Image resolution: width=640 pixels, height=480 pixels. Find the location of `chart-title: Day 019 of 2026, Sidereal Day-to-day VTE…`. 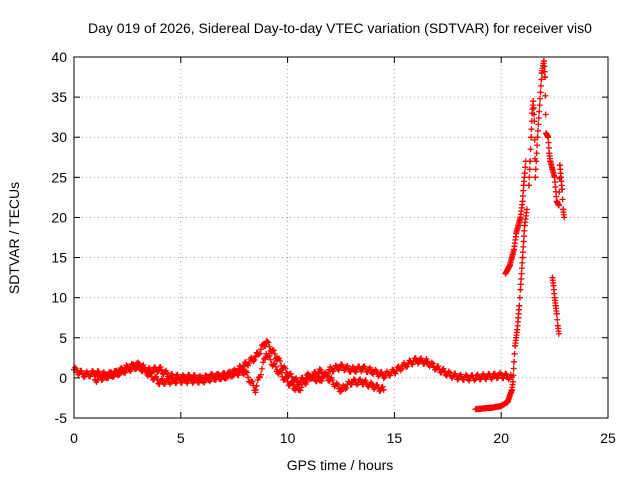

chart-title: Day 019 of 2026, Sidereal Day-to-day VTE… is located at coordinates (340, 28).